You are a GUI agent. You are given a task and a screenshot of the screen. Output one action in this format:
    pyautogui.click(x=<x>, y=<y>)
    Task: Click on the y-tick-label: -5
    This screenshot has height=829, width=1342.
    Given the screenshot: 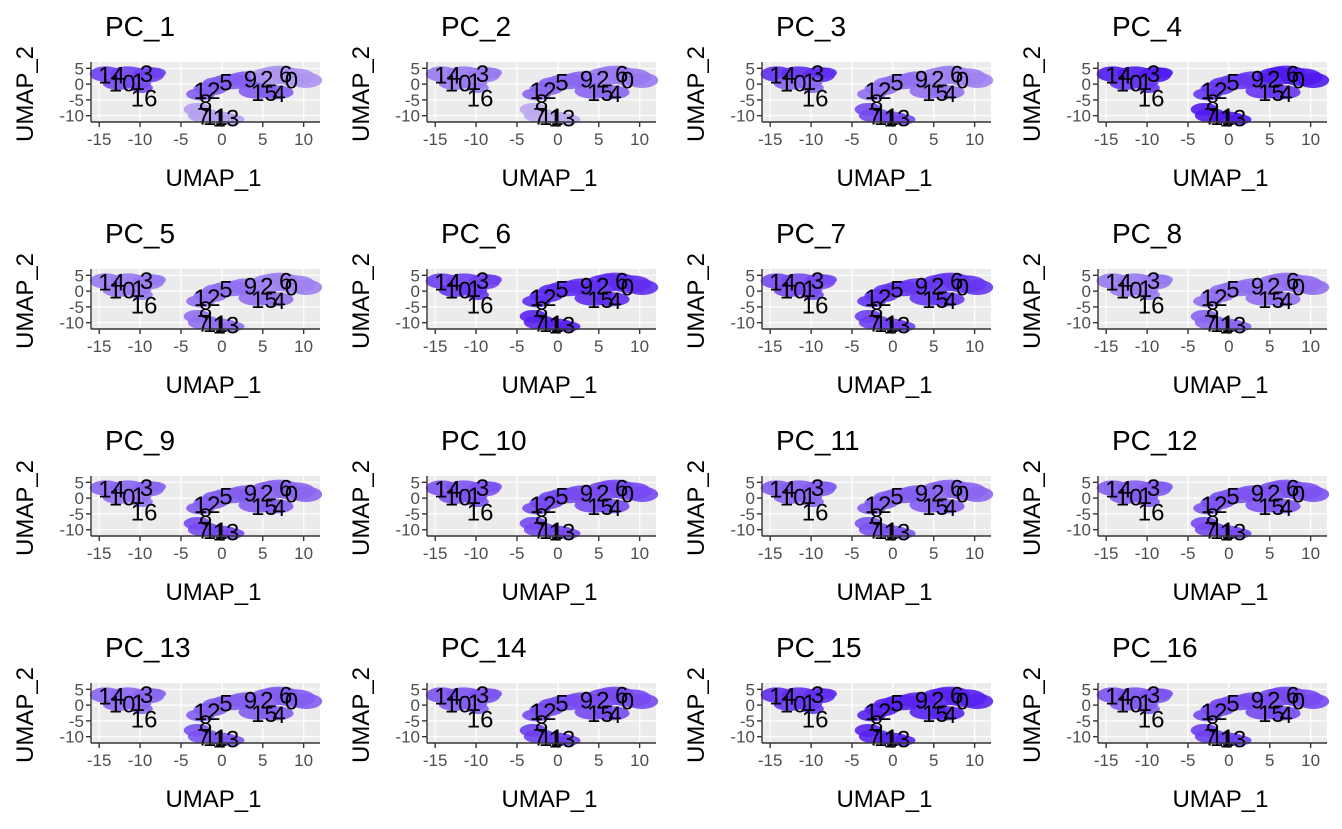 What is the action you would take?
    pyautogui.click(x=76, y=721)
    